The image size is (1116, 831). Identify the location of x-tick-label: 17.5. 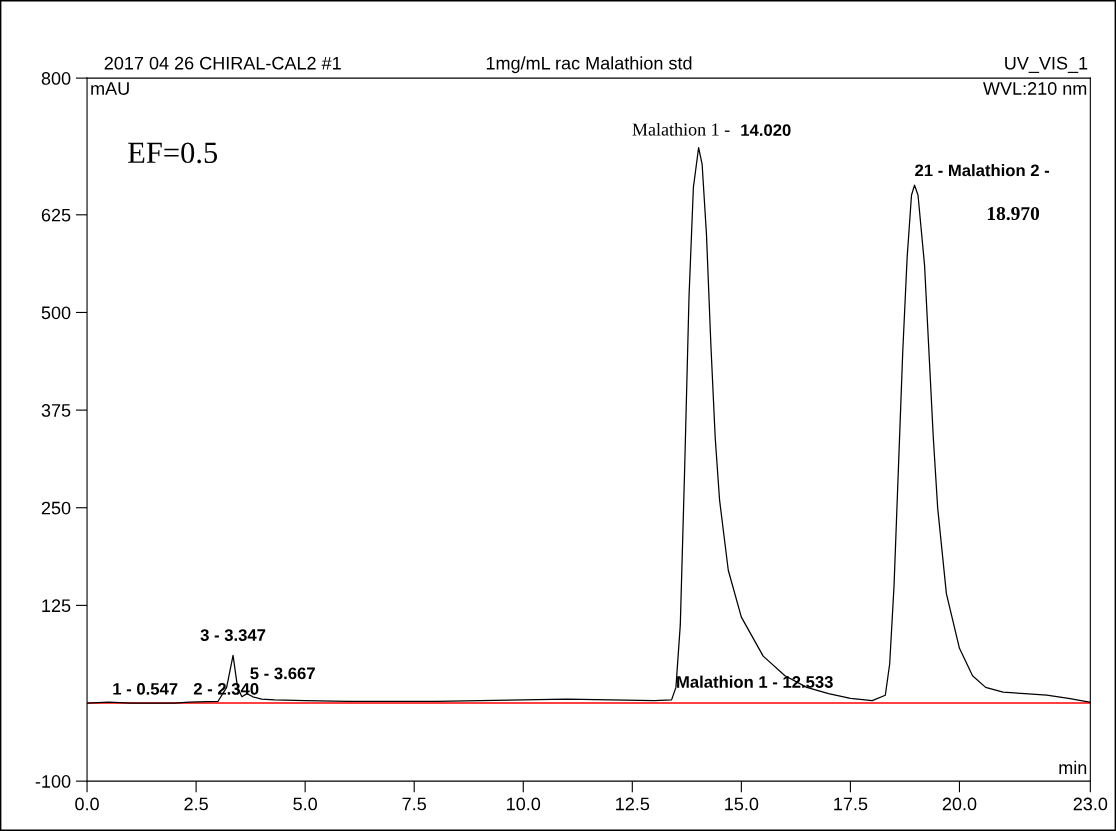
(851, 804).